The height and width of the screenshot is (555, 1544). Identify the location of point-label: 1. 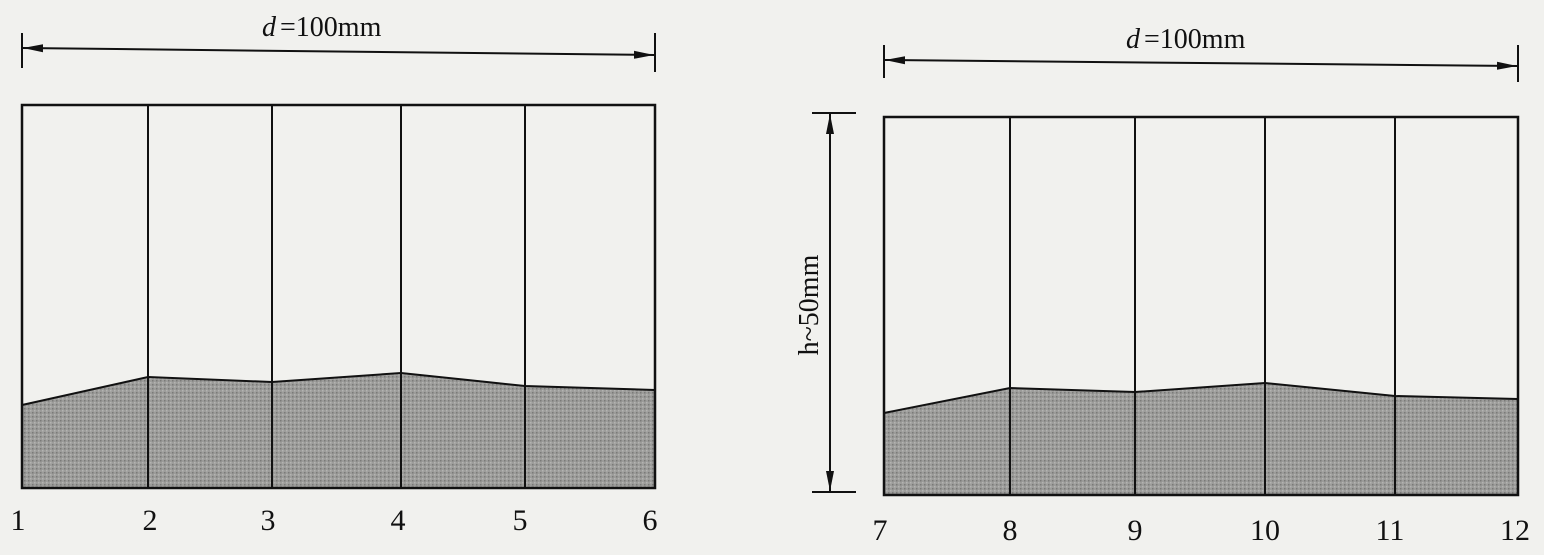
(18, 520).